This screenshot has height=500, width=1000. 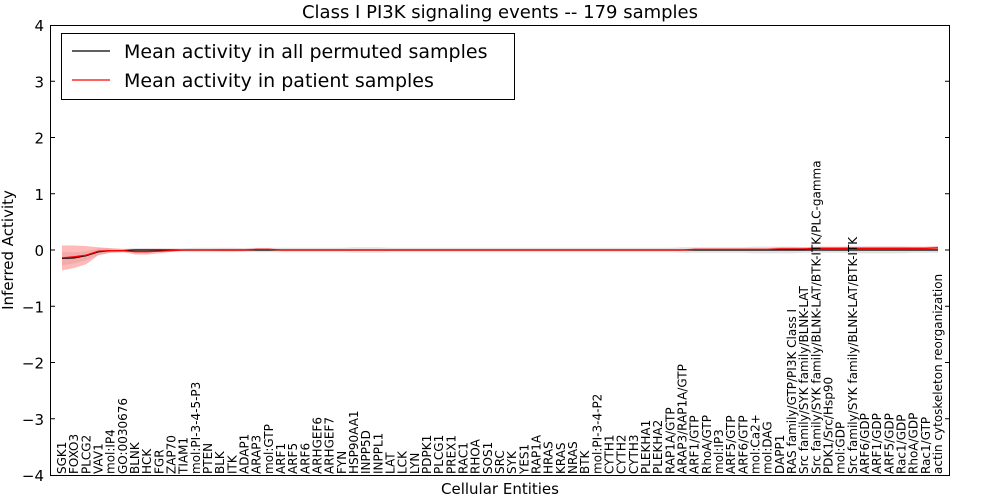 I want to click on legend-frame, so click(x=288, y=66).